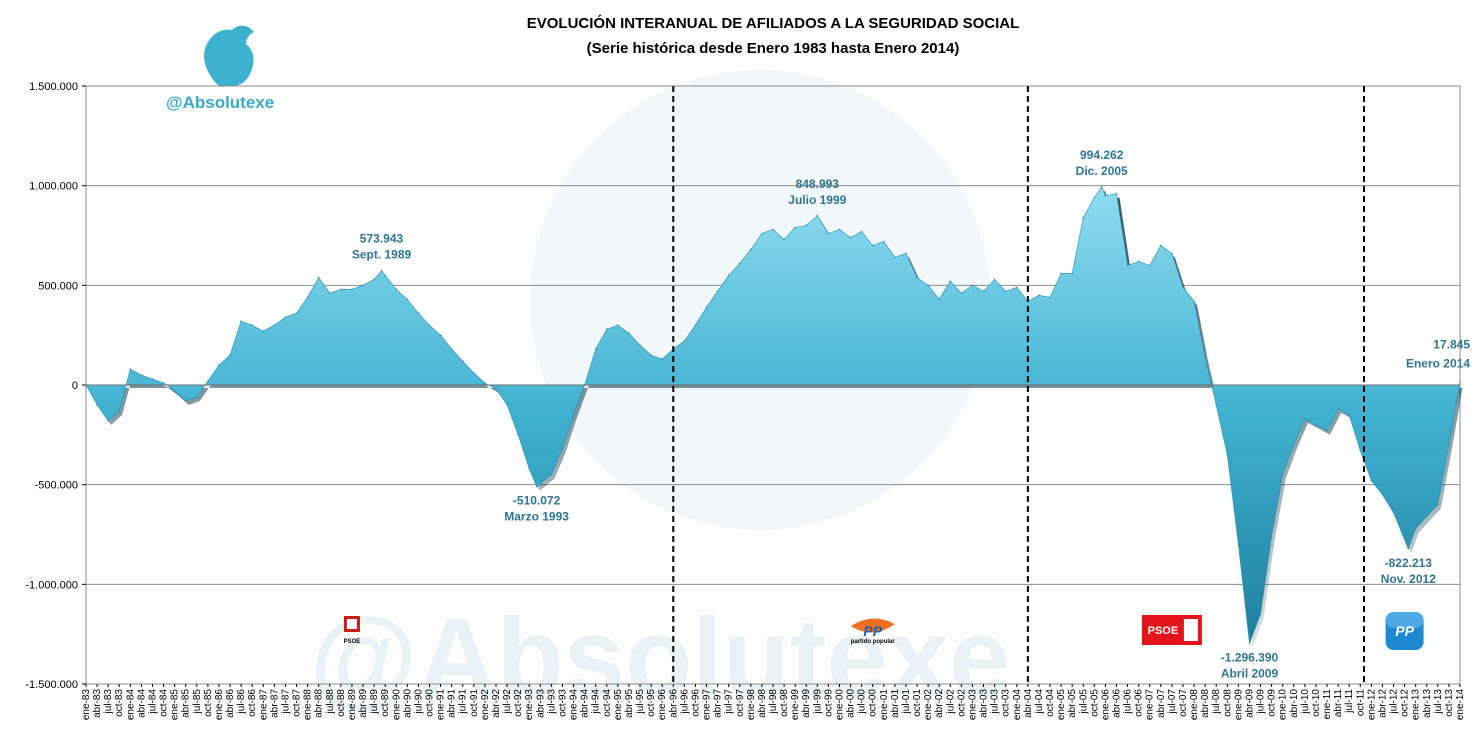 This screenshot has height=743, width=1478. I want to click on x-tick-label: abr-07, so click(1161, 703).